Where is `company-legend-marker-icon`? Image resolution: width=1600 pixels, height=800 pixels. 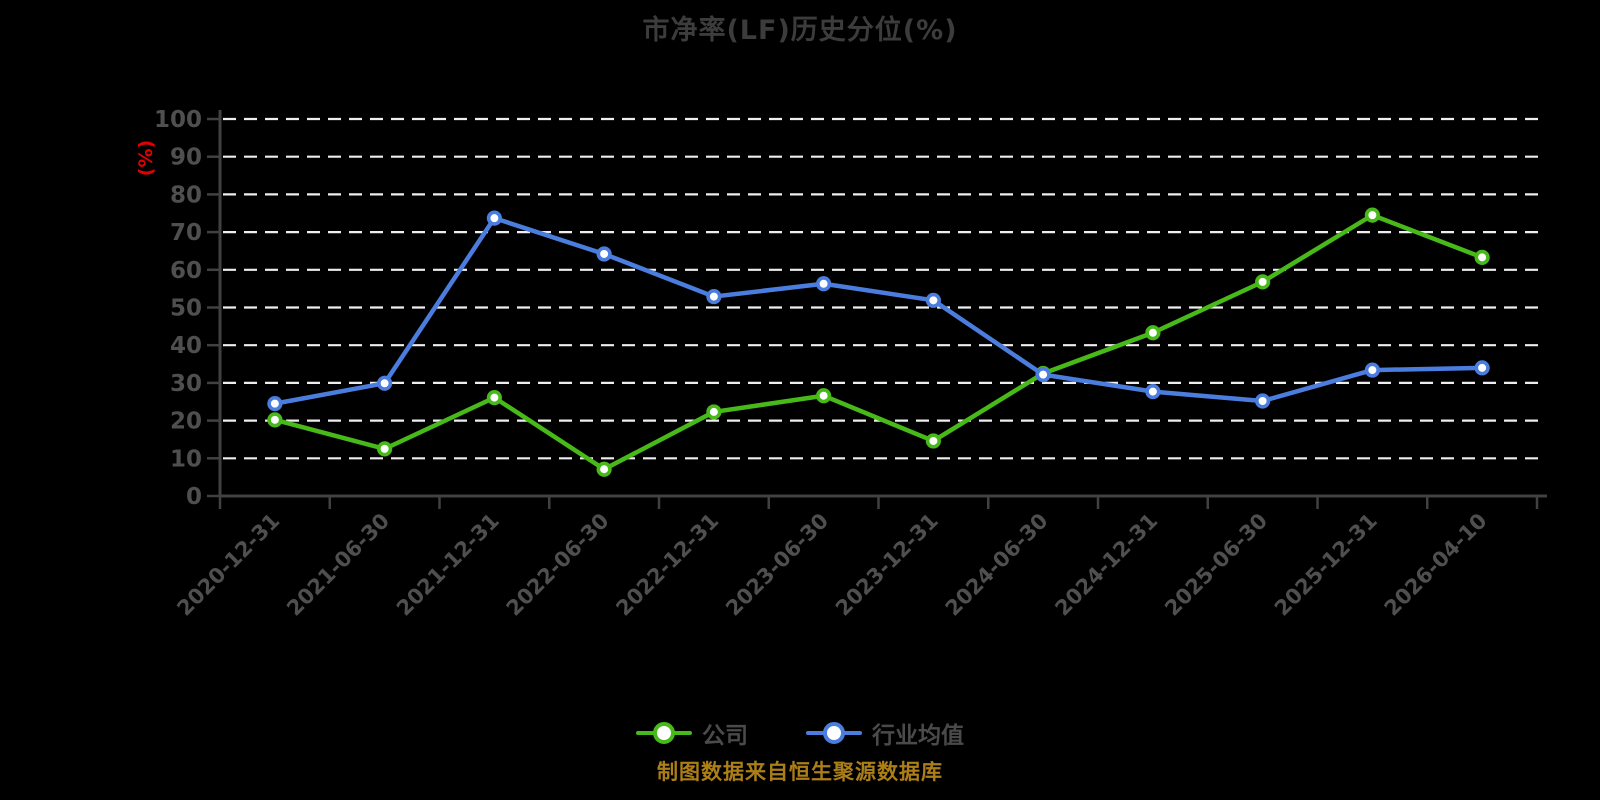 company-legend-marker-icon is located at coordinates (664, 733).